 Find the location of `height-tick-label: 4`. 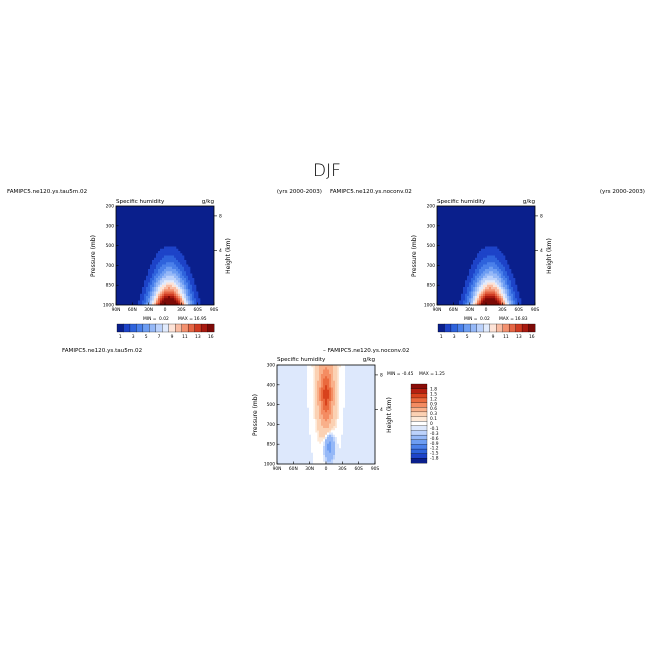

height-tick-label: 4 is located at coordinates (381, 410).